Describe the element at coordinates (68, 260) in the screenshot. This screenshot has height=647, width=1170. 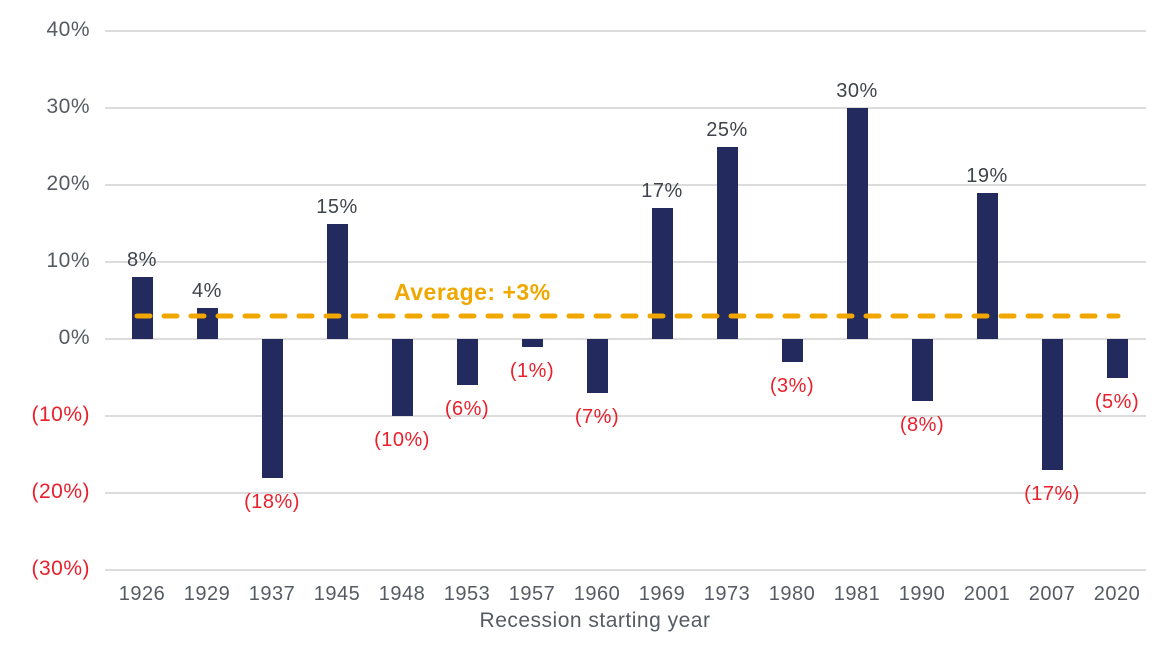
I see `y-tick-label: 10%` at that location.